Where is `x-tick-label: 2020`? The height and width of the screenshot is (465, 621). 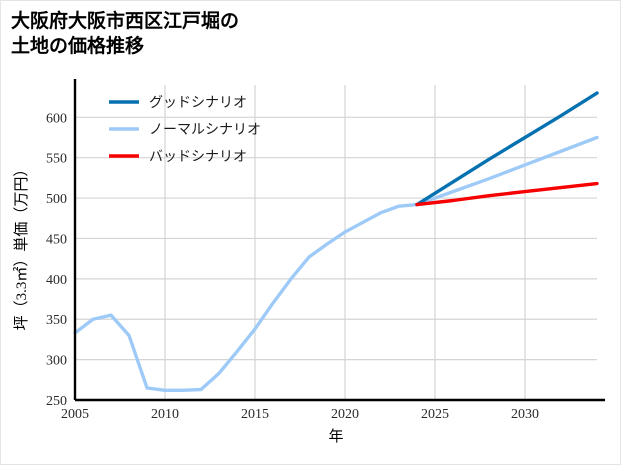 x-tick-label: 2020 is located at coordinates (345, 414).